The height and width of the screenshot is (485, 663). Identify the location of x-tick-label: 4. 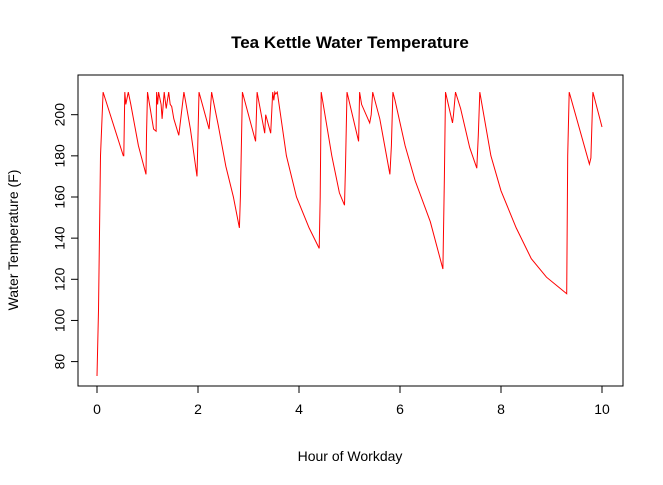
(299, 409).